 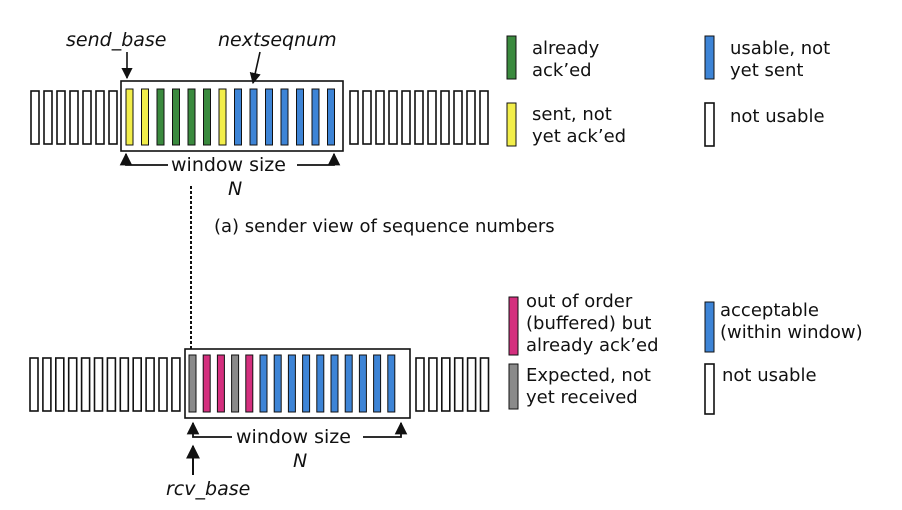 What do you see at coordinates (579, 301) in the screenshot?
I see `legend-label-out-of-order-1: out of order` at bounding box center [579, 301].